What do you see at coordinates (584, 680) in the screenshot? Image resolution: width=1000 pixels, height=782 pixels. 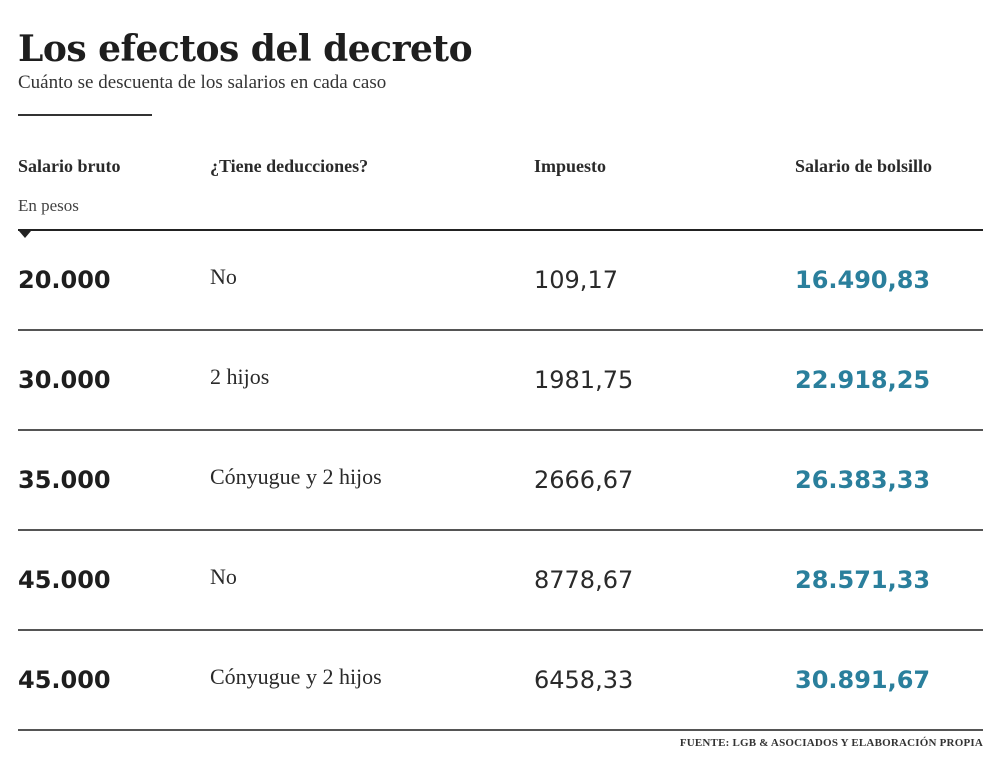 I see `cell-impuesto: 6458,33` at bounding box center [584, 680].